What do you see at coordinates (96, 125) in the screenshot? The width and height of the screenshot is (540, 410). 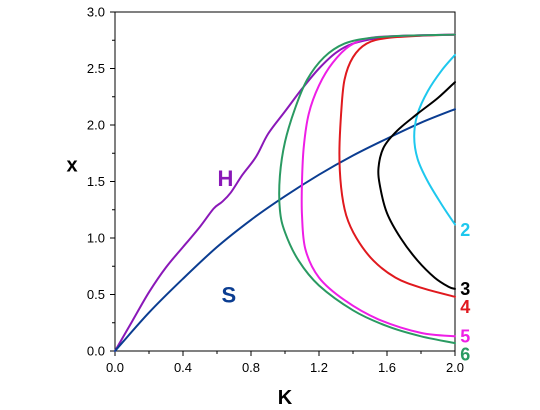 I see `y-tick-label: 2.0` at bounding box center [96, 125].